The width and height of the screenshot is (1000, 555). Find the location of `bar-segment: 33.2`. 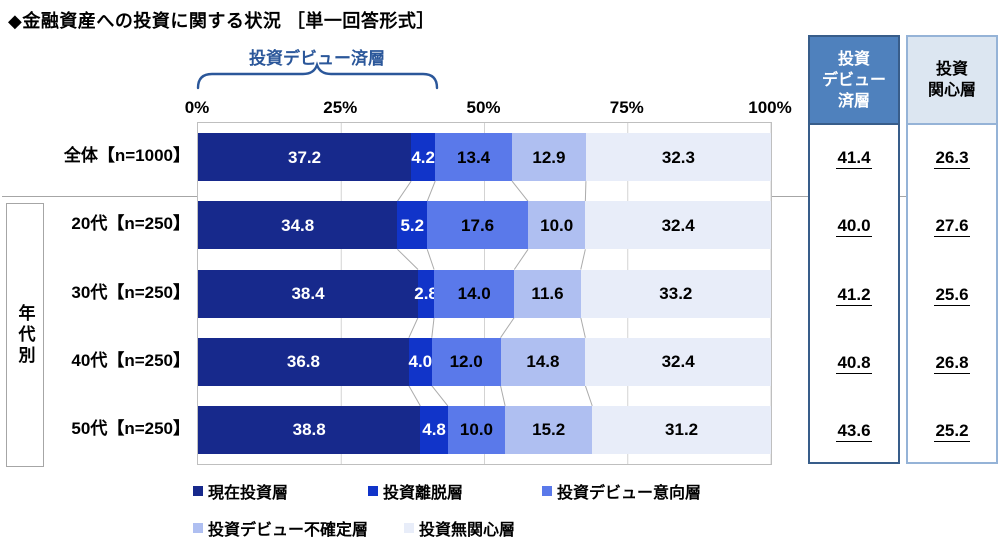

bar-segment: 33.2 is located at coordinates (675, 293).